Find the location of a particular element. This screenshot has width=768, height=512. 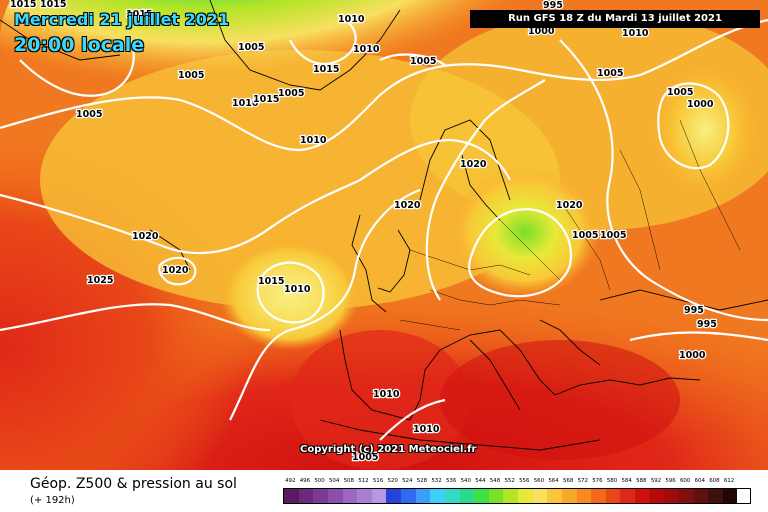

color-scale-value: 516 is located at coordinates (378, 481).